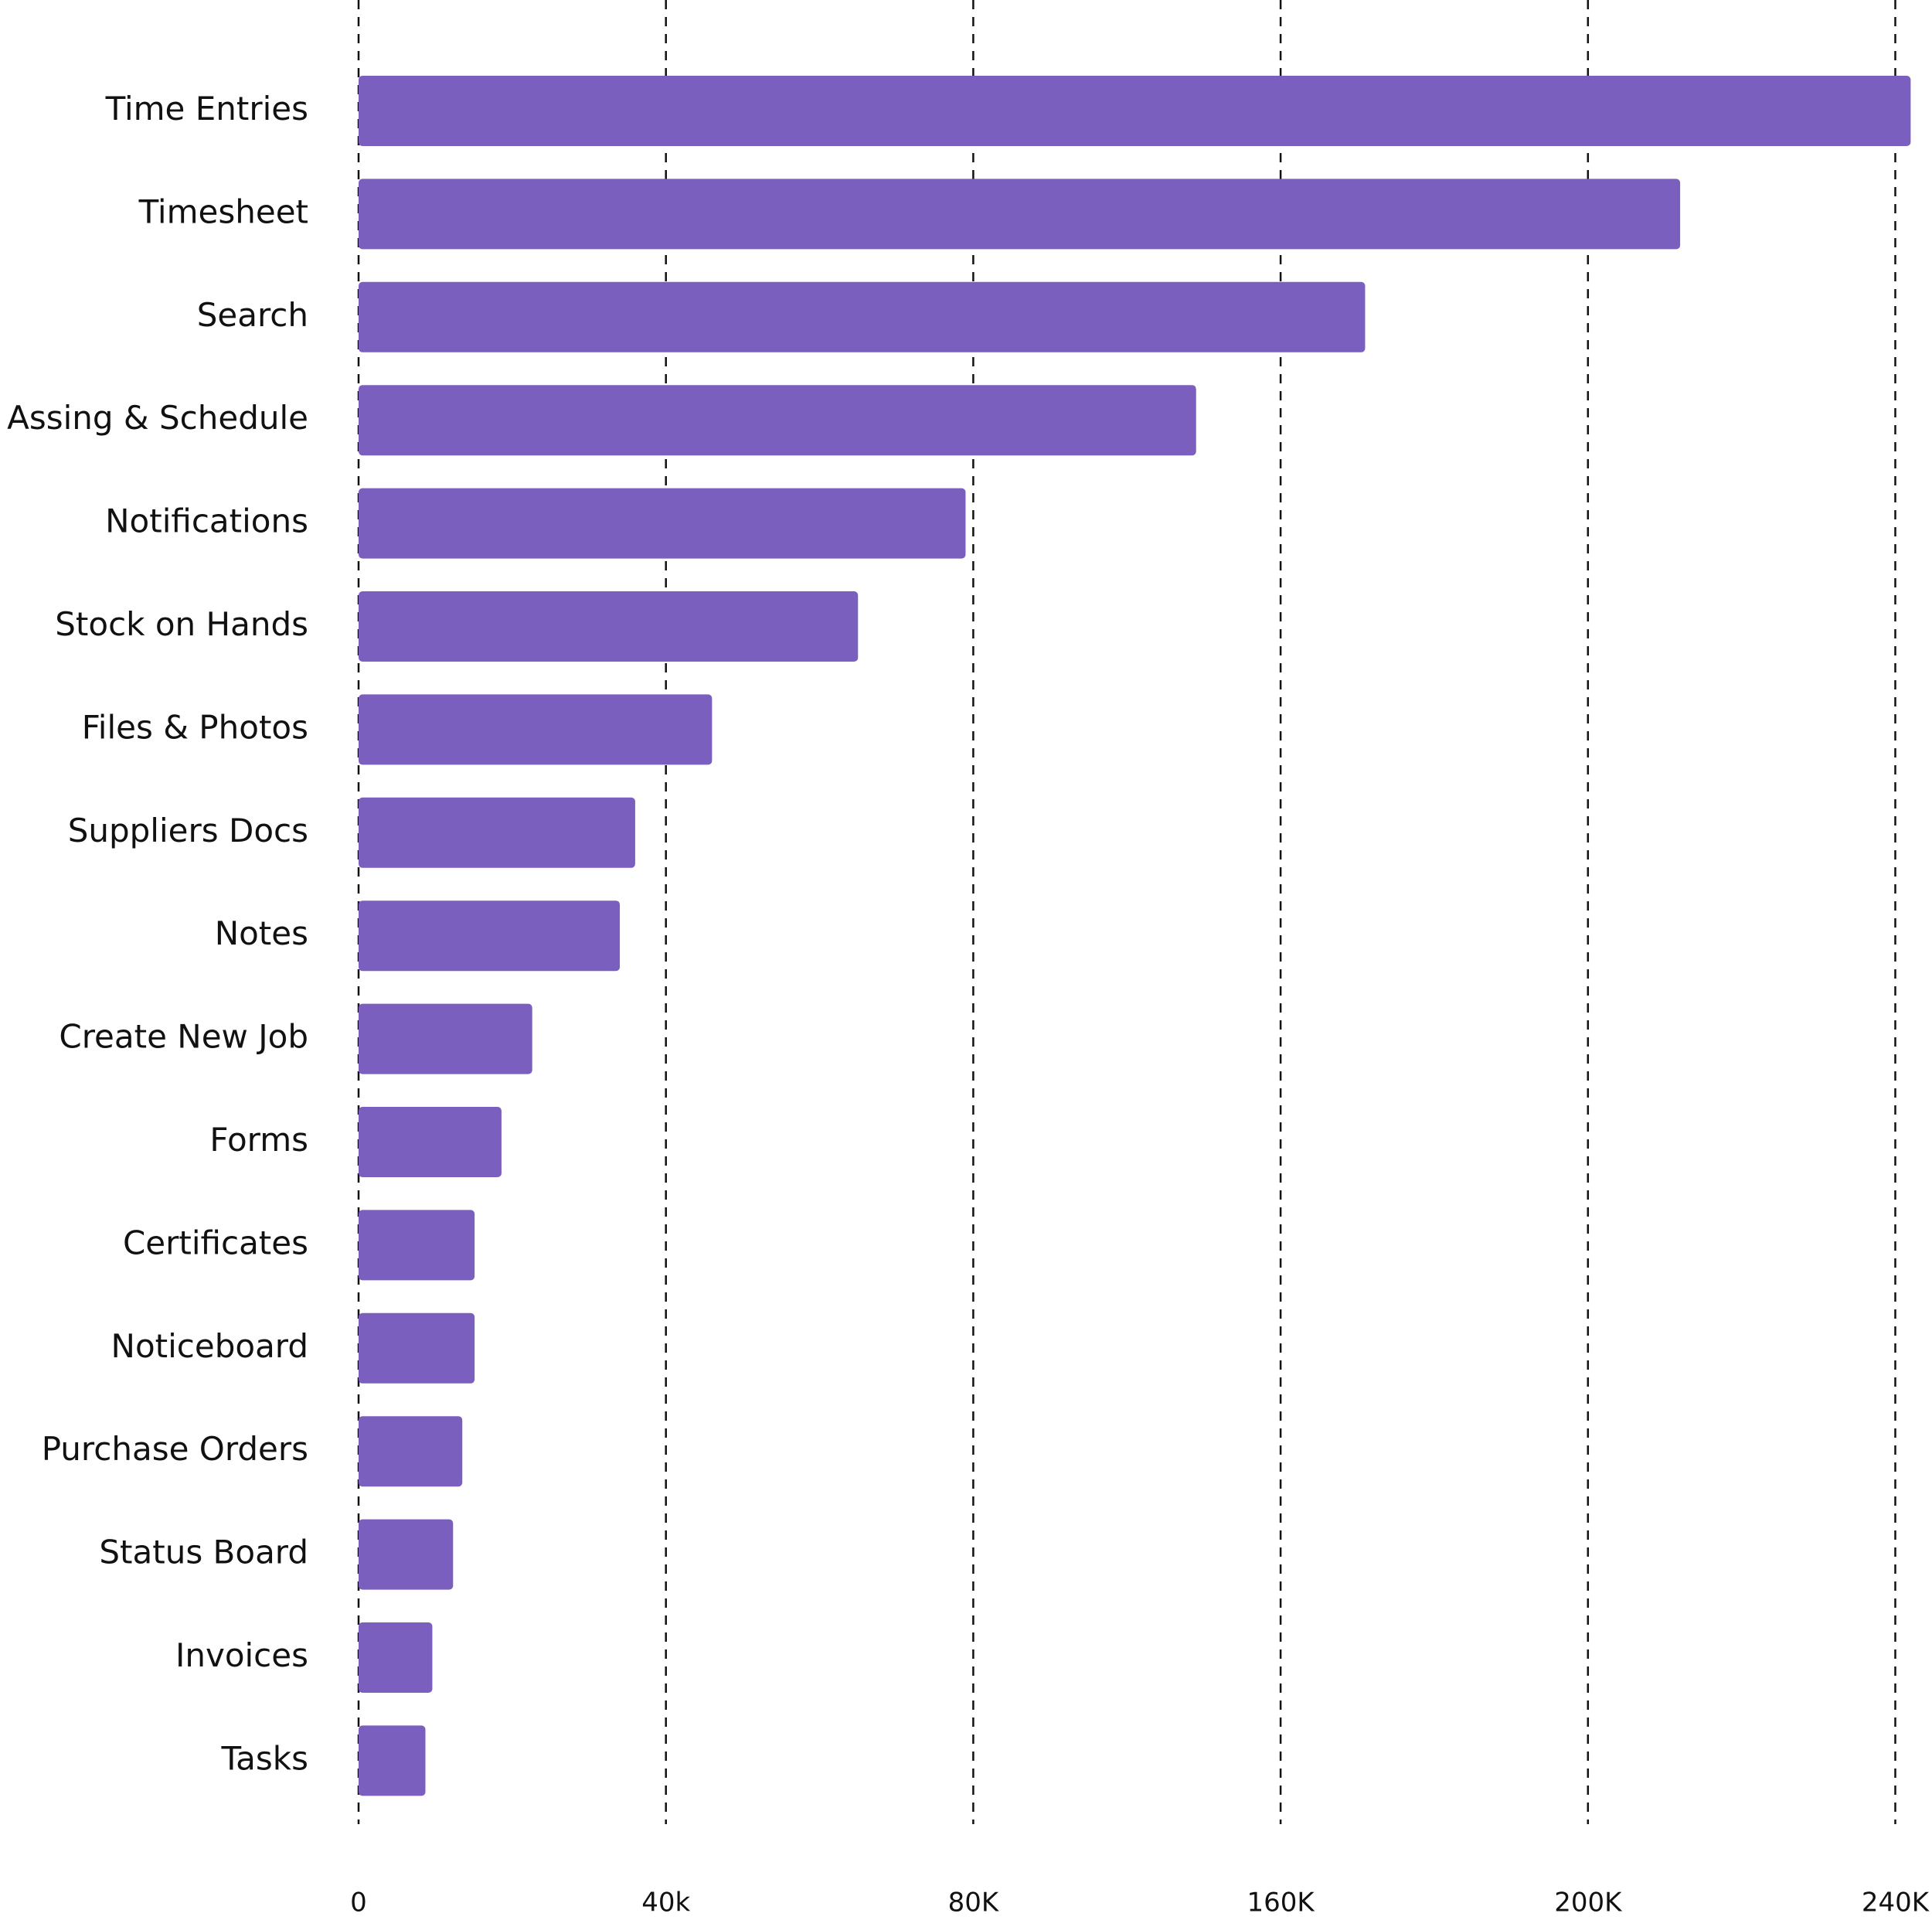 This screenshot has height=1920, width=1932. What do you see at coordinates (204, 1552) in the screenshot?
I see `y-tick-label: Status Board` at bounding box center [204, 1552].